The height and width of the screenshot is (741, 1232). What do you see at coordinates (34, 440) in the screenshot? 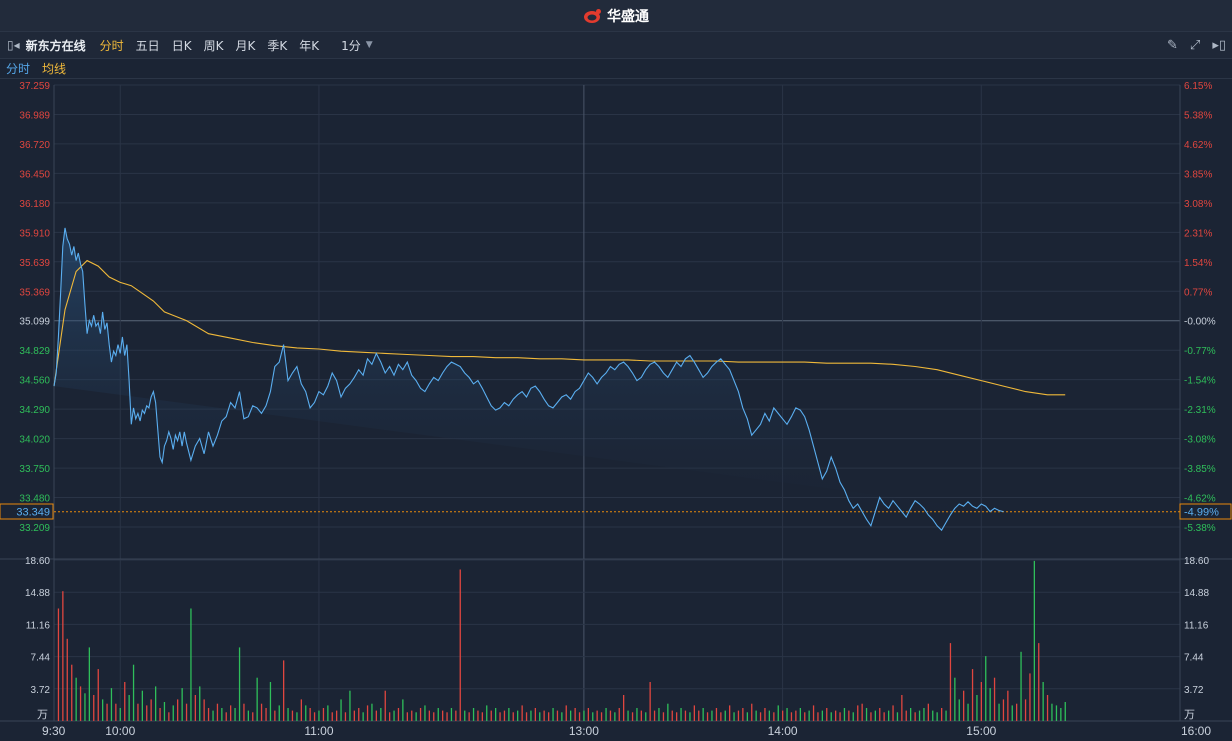
I see `price-tick-label: 34.020` at bounding box center [34, 440].